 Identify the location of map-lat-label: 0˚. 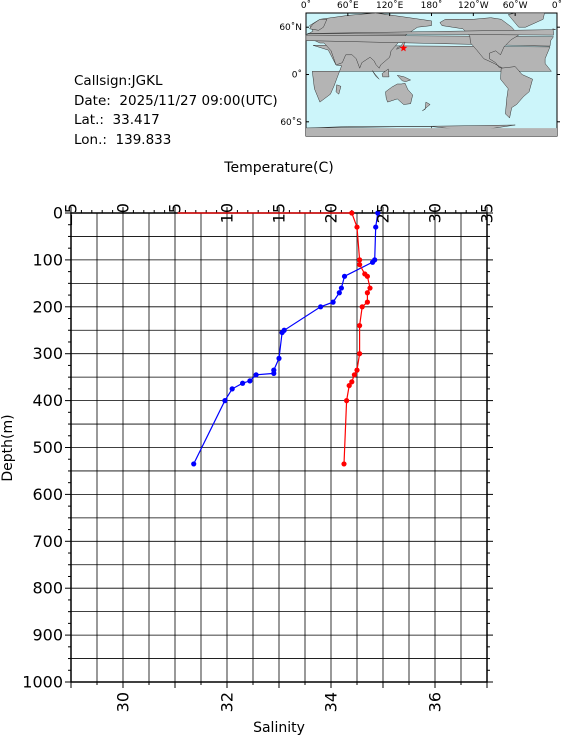
(297, 75).